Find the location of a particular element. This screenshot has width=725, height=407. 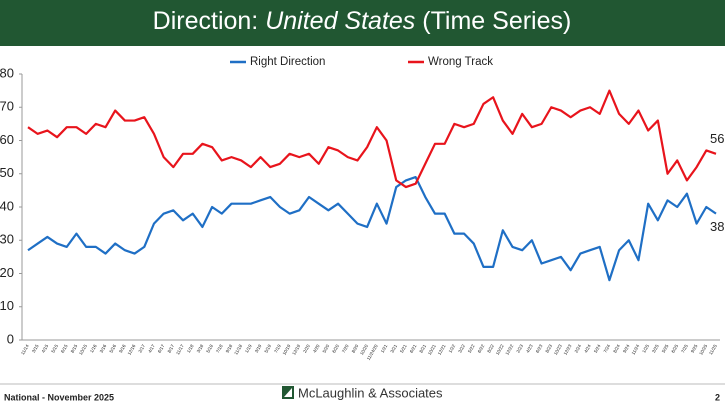

x-tick-label: 8/21 is located at coordinates (422, 348).